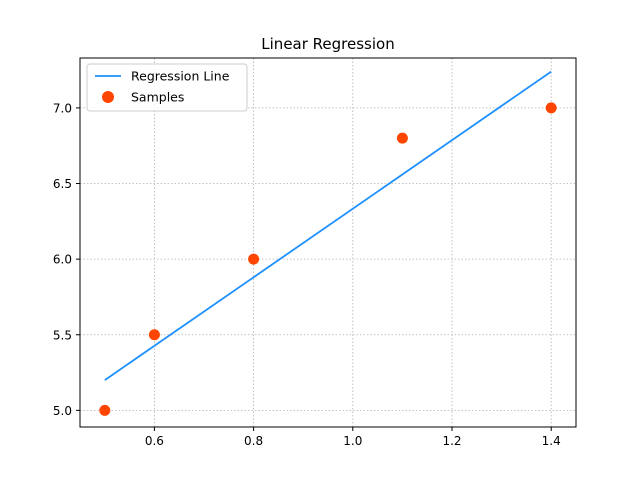  I want to click on chart-title: Linear Regression, so click(327, 44).